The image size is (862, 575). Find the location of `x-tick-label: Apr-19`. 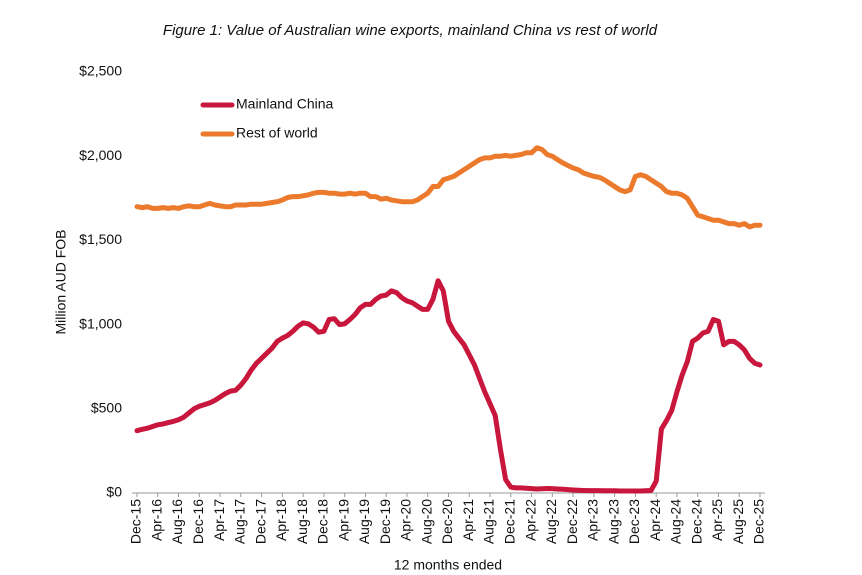

x-tick-label: Apr-19 is located at coordinates (343, 520).